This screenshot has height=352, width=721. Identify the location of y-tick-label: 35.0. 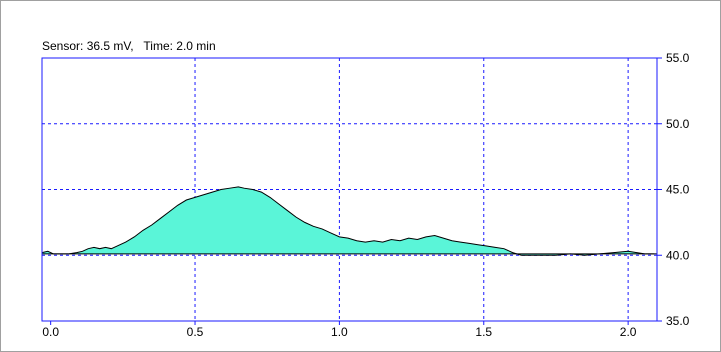
(678, 321).